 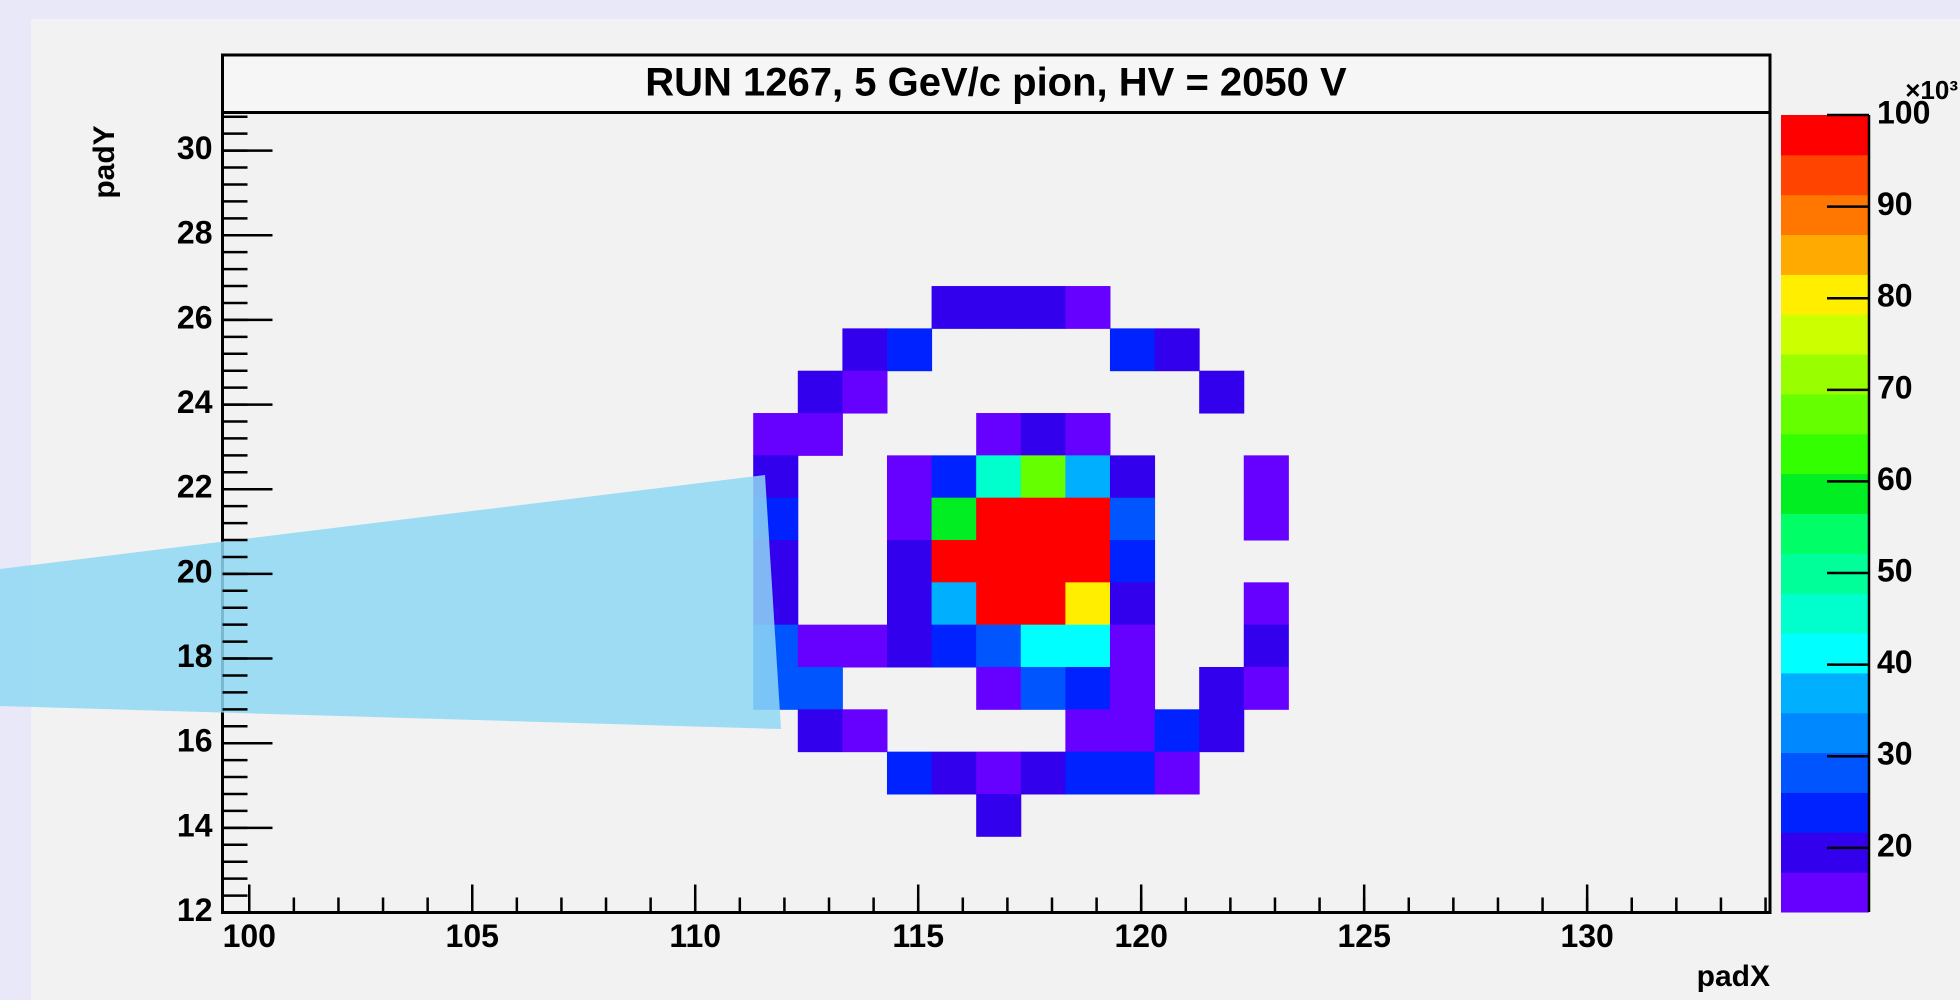 What do you see at coordinates (1895, 296) in the screenshot?
I see `colorbar-tick-label: 80` at bounding box center [1895, 296].